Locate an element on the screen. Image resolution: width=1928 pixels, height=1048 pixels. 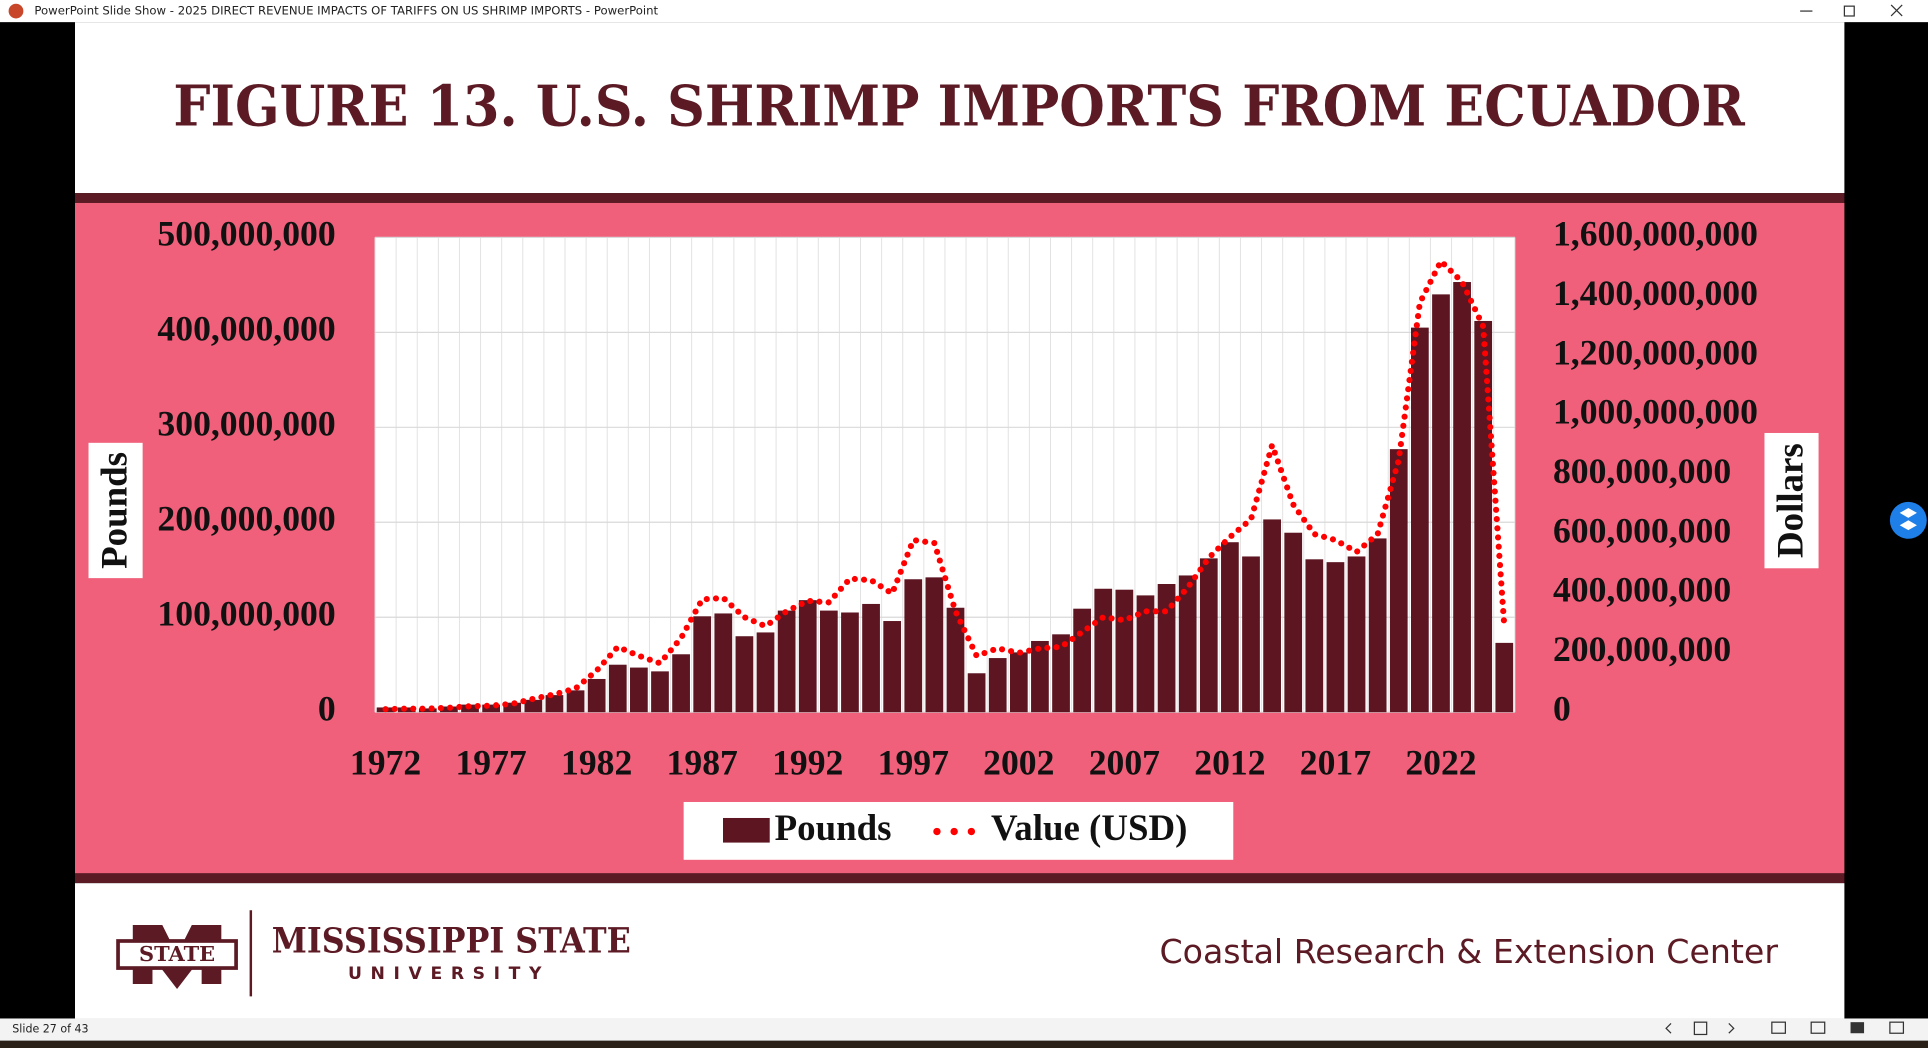
footer-band is located at coordinates (960, 878).